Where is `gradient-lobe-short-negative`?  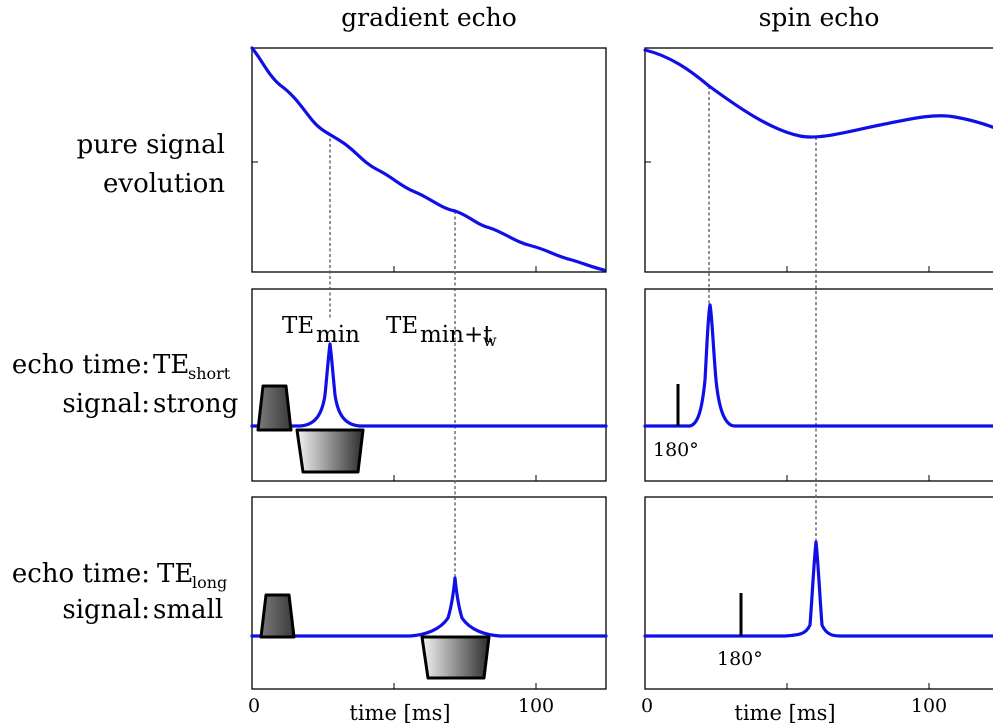 gradient-lobe-short-negative is located at coordinates (330, 451).